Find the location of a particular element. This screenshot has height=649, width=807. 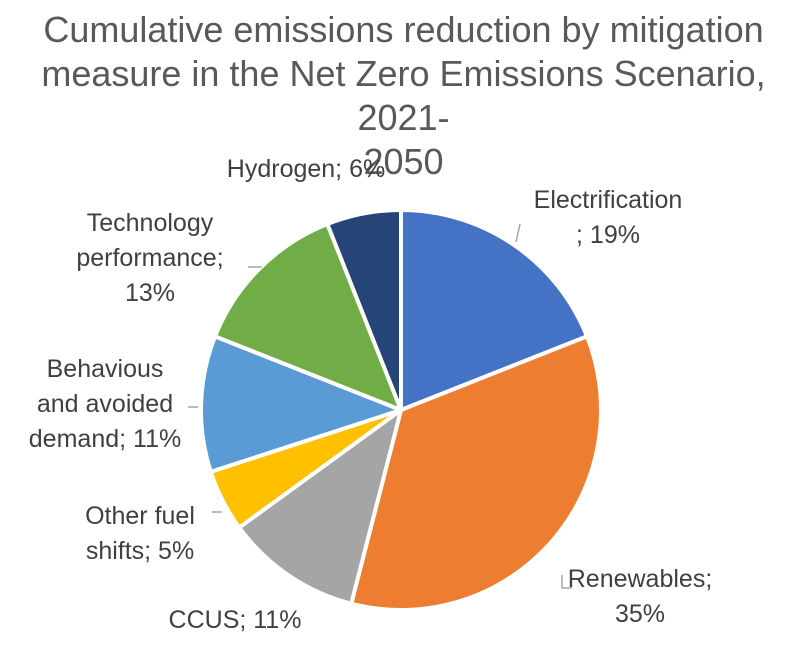

data-label-technology-performance: Technology performance; 13% is located at coordinates (149, 258).